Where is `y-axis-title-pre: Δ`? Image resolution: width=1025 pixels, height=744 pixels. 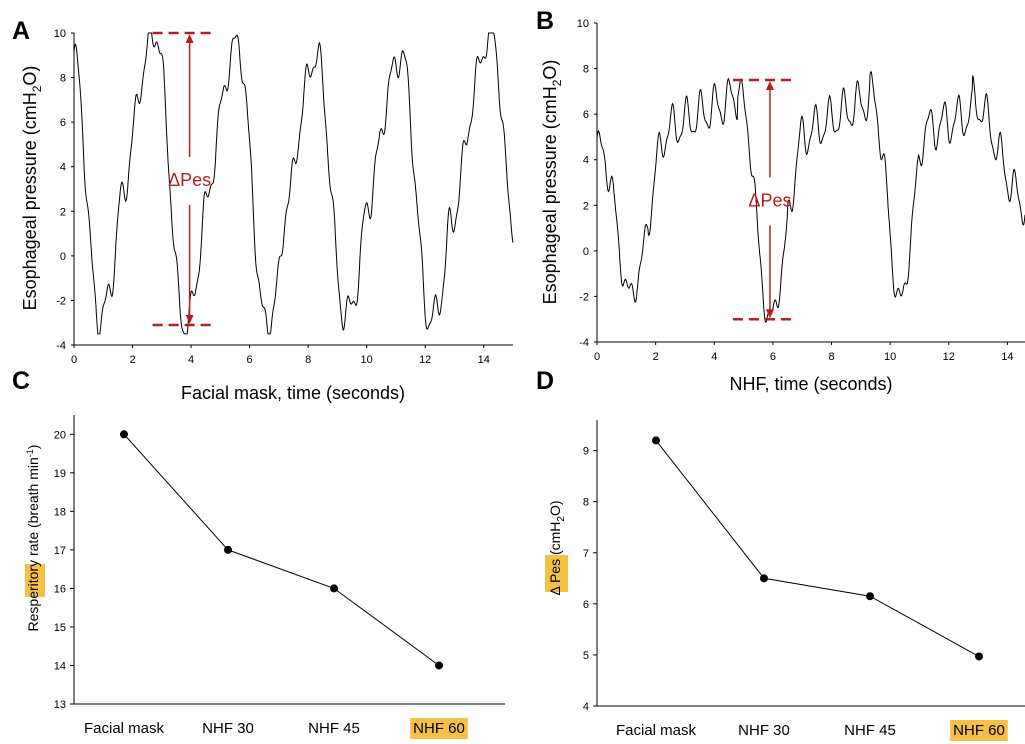
y-axis-title-pre: Δ is located at coordinates (555, 589).